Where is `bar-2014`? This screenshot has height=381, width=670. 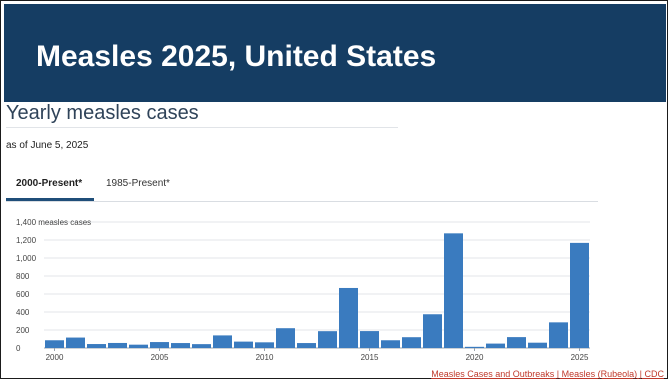 bar-2014 is located at coordinates (348, 317).